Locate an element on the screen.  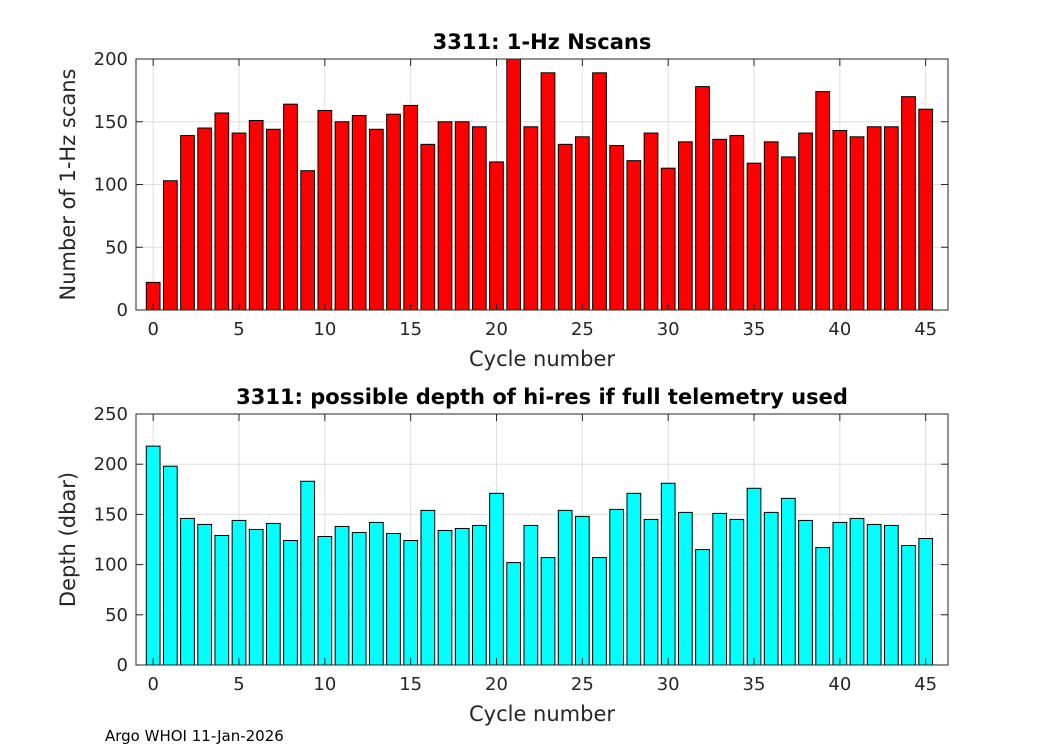
x-tick-label: 30 is located at coordinates (668, 329).